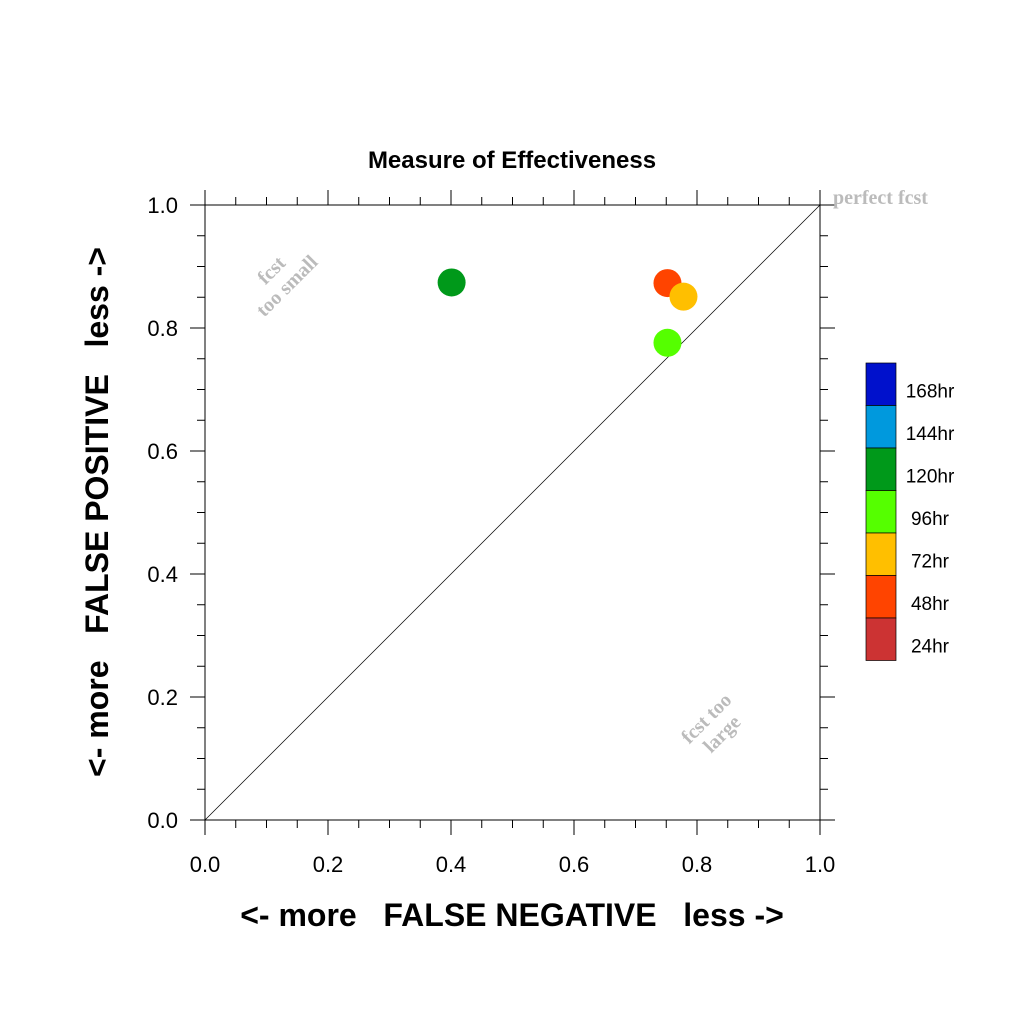  I want to click on chart-title: Measure of Effectiveness, so click(512, 160).